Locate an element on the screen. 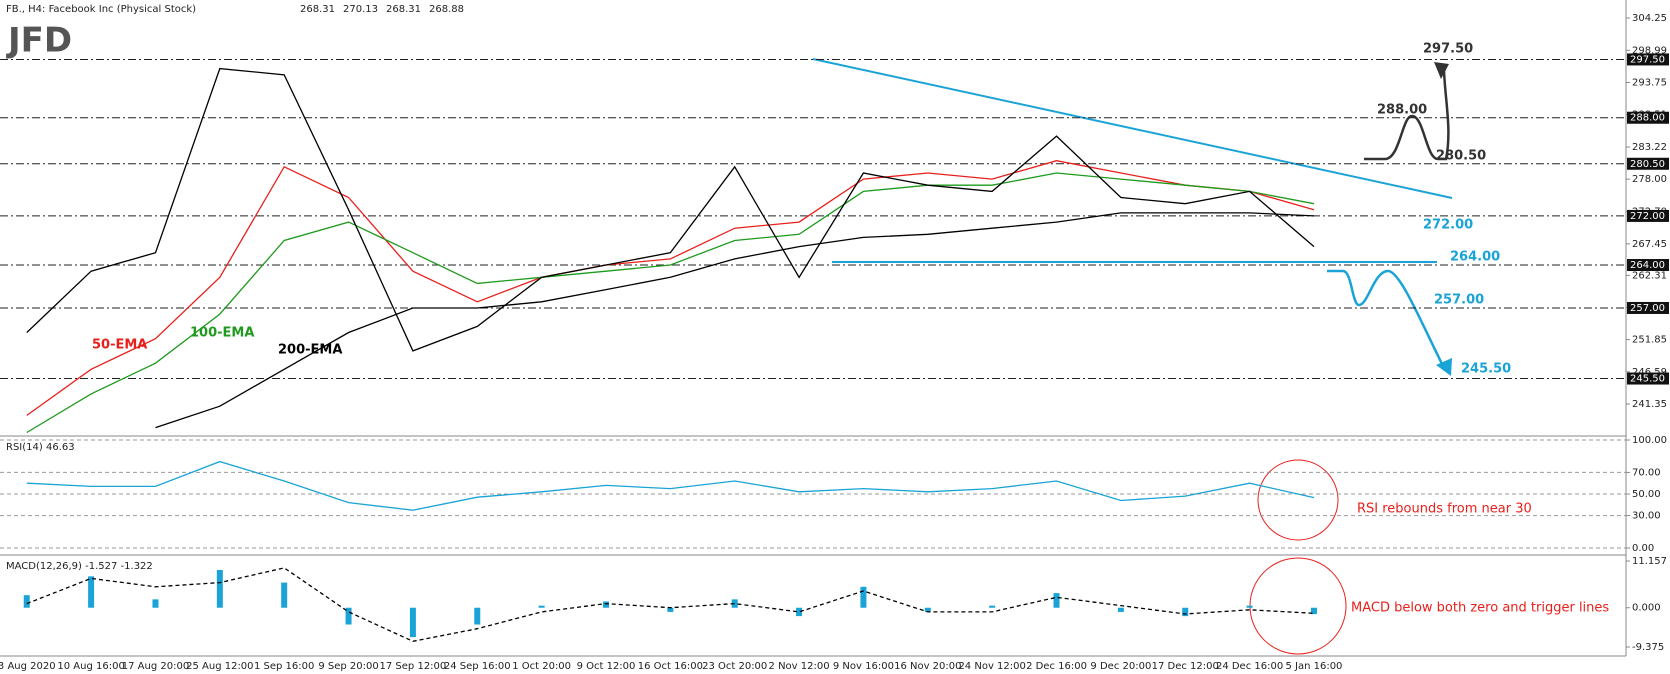 The image size is (1670, 674). ohlc: 270.13 is located at coordinates (360, 9).